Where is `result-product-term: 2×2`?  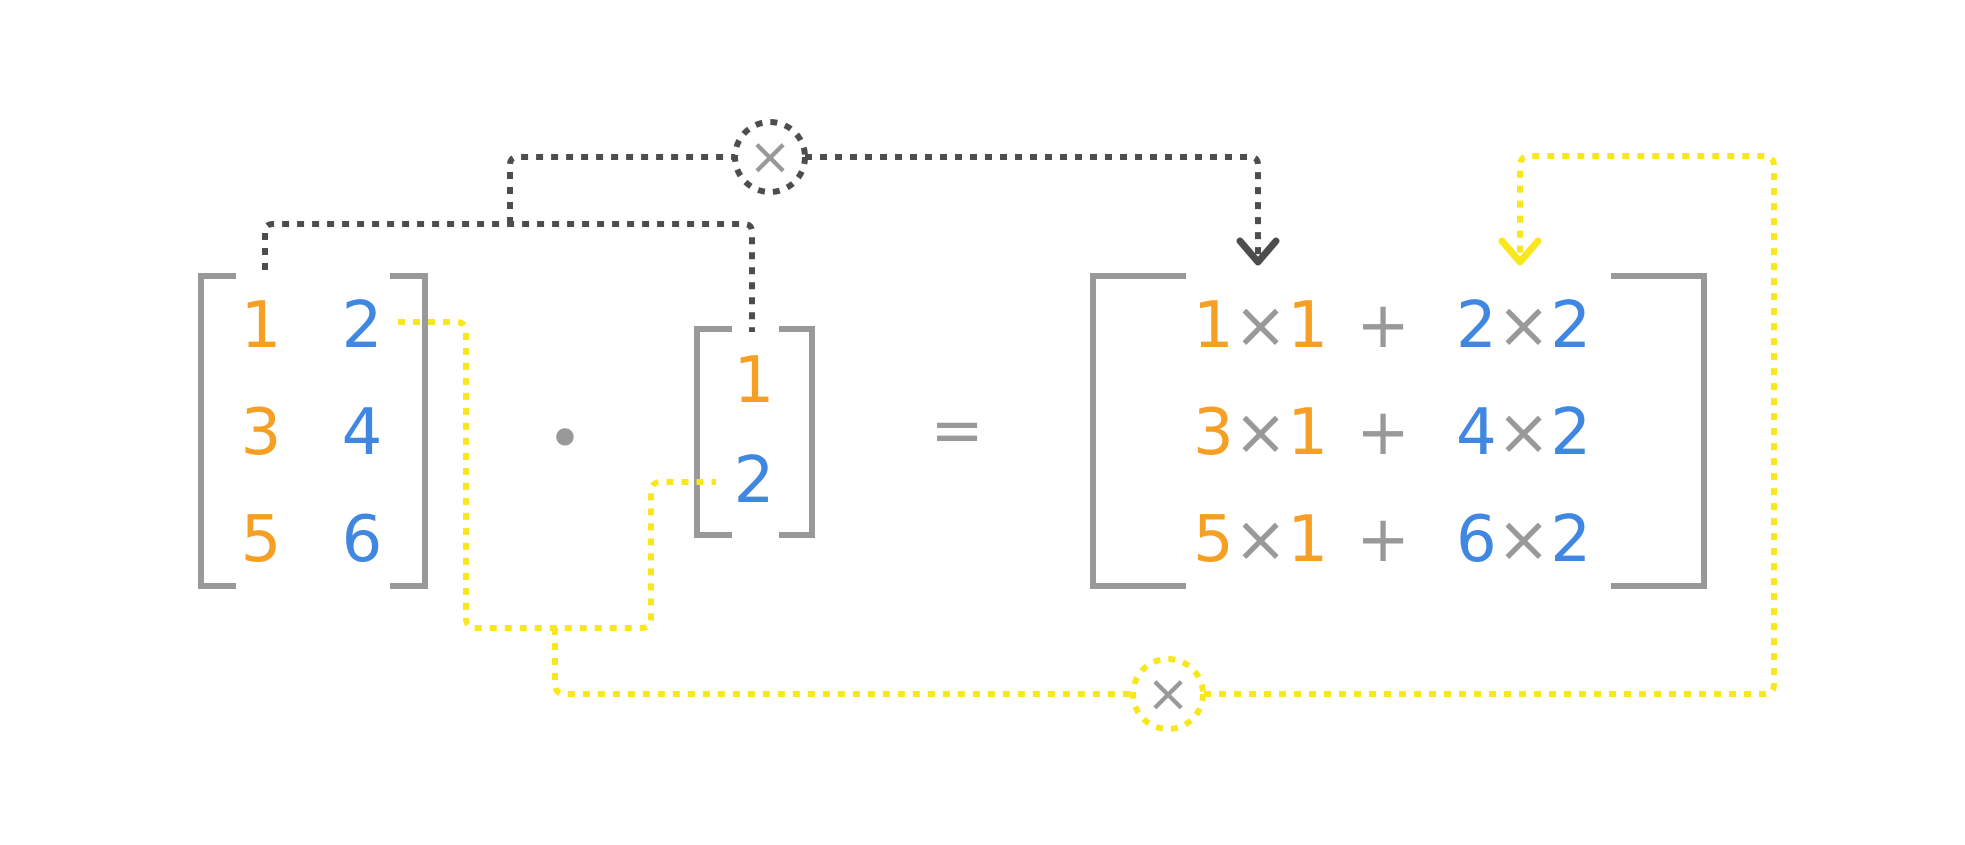 result-product-term: 2×2 is located at coordinates (1523, 326).